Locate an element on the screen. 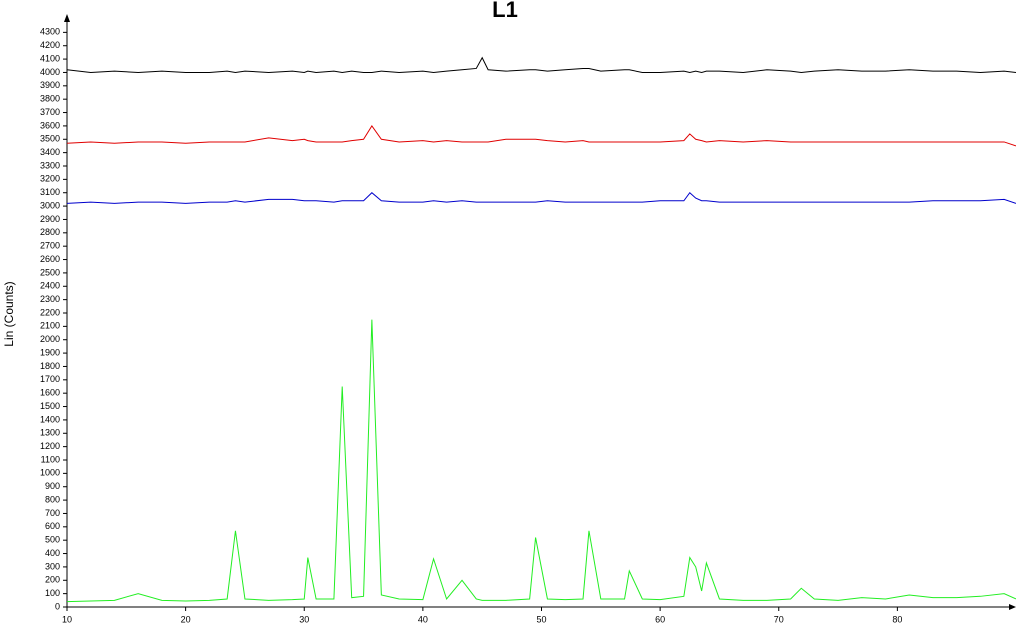  x-tick-label: 30 is located at coordinates (304, 619).